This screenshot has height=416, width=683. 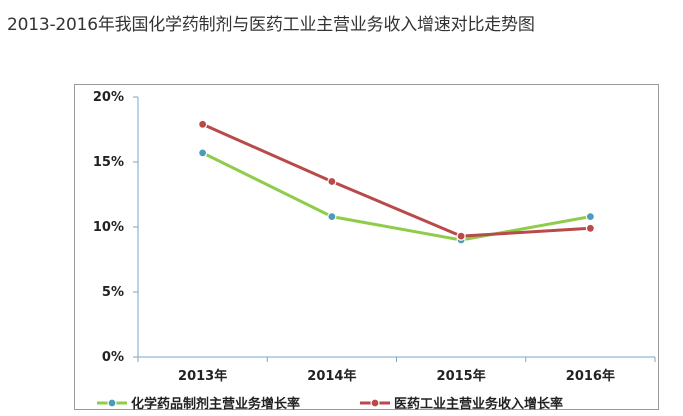 I want to click on y-axis-tick-labels: 0% 5% 10% 15% 20%, so click(x=108, y=227).